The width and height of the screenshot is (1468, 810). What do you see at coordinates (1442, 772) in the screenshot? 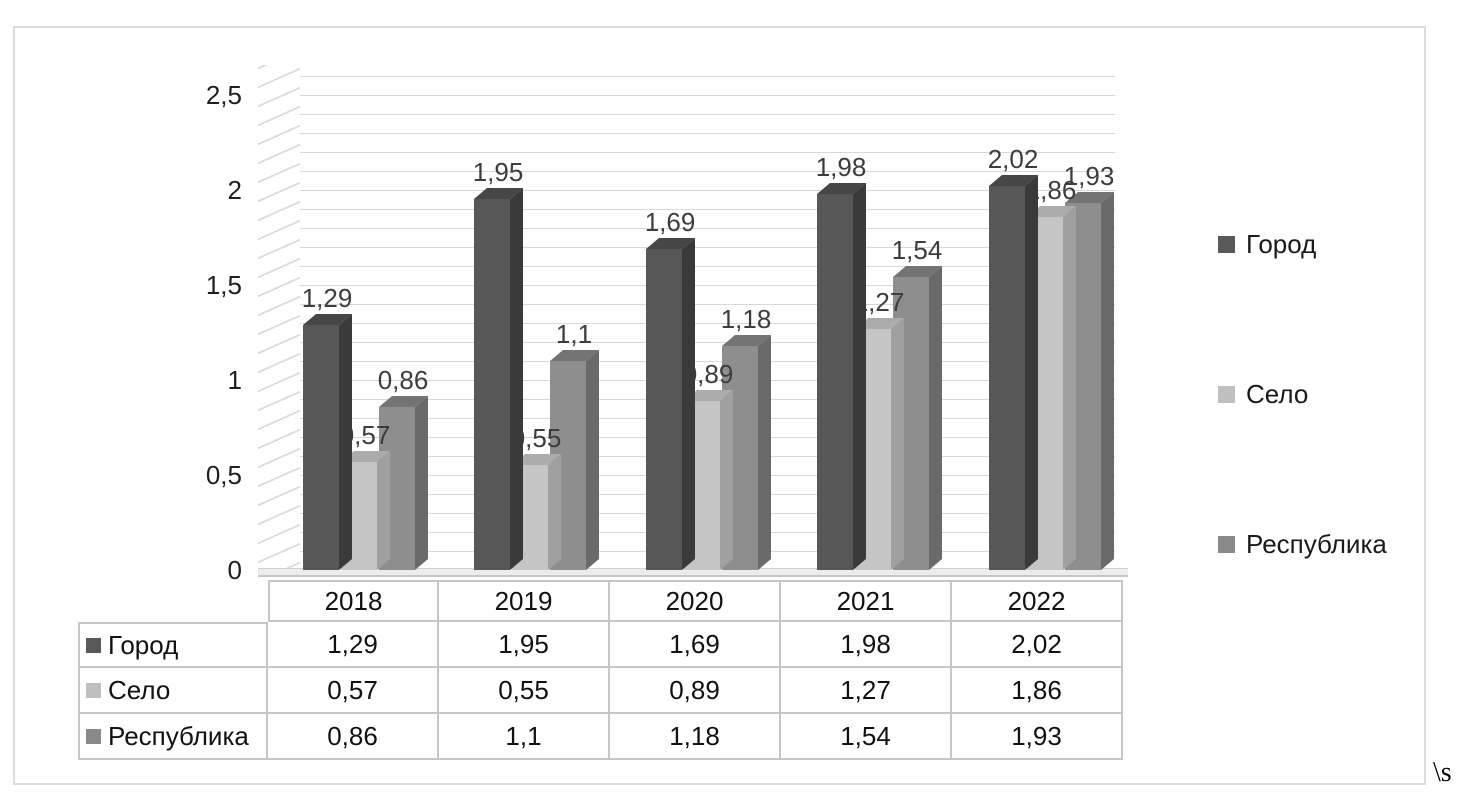
I see `field-code-artifact: \s` at bounding box center [1442, 772].